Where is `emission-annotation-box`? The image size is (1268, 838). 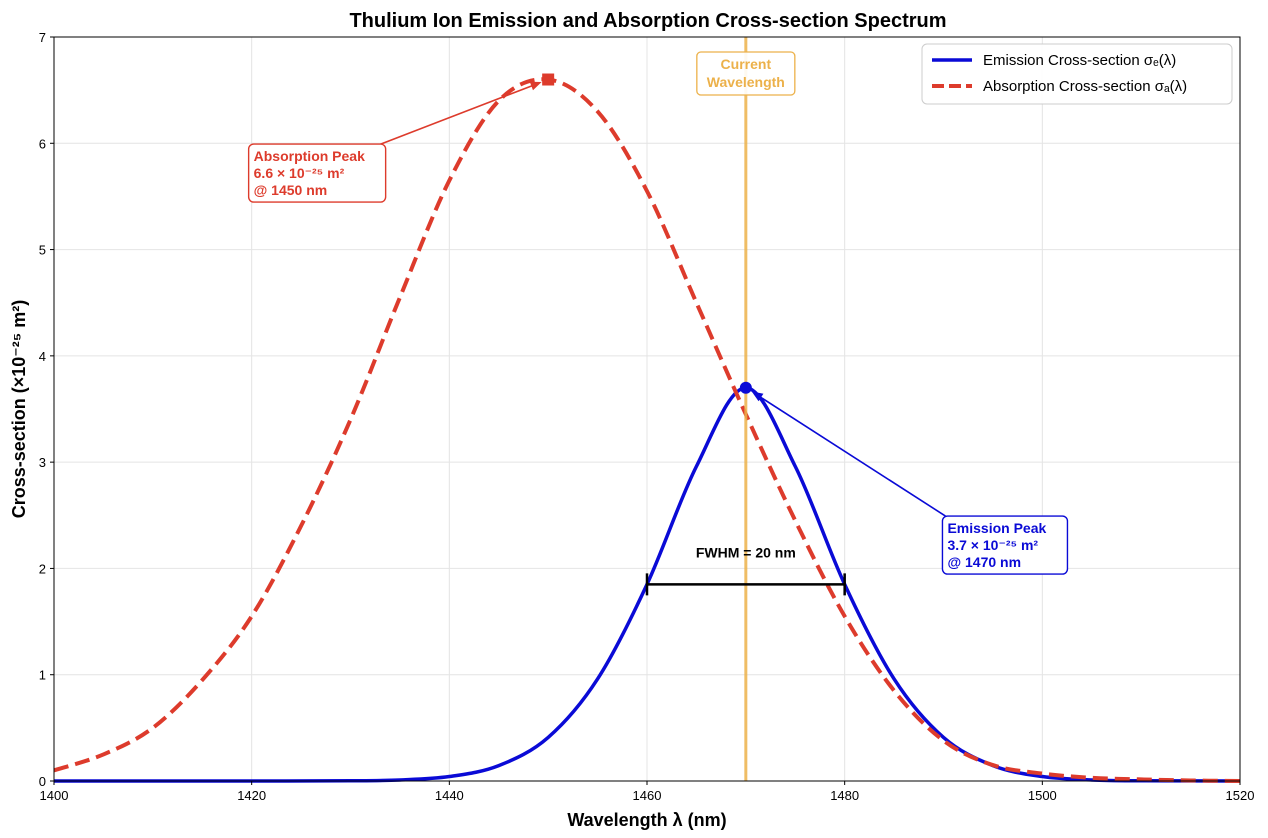 emission-annotation-box is located at coordinates (1005, 545).